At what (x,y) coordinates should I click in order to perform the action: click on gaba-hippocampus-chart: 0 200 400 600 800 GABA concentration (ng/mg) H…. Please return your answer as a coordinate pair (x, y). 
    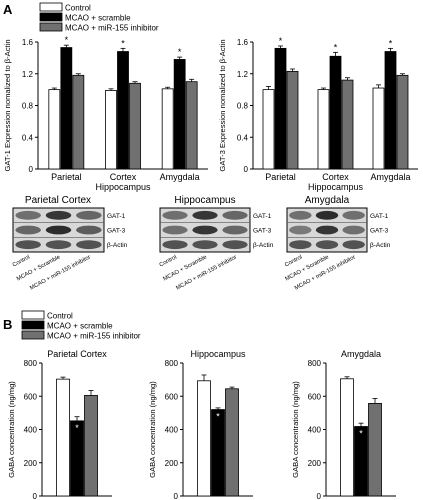
    Looking at the image, I should click on (200, 424).